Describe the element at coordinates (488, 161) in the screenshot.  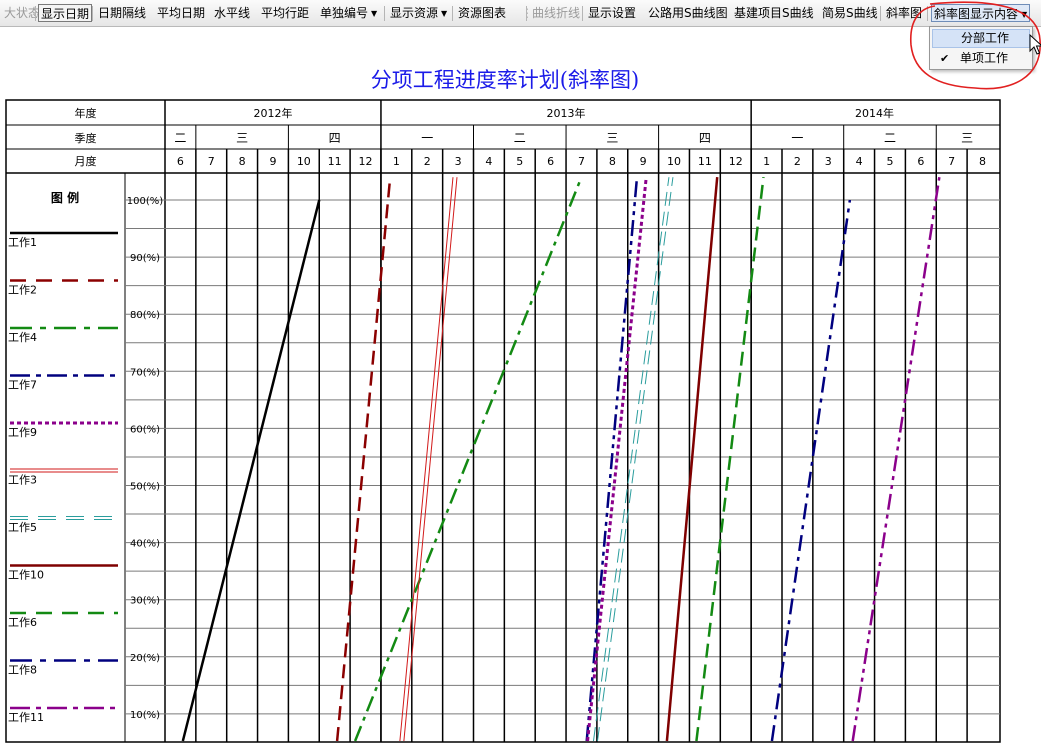
I see `month-label: 4` at that location.